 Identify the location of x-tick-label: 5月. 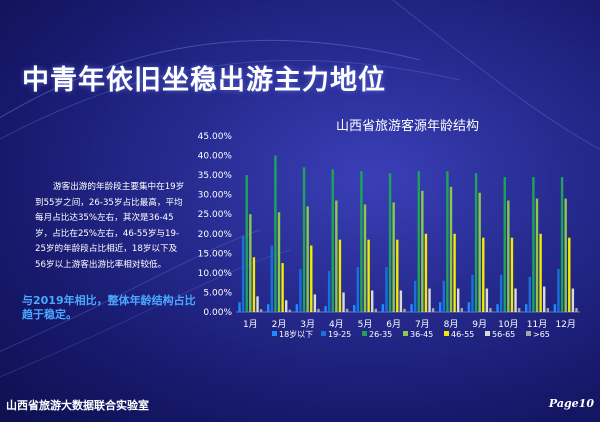
(365, 324).